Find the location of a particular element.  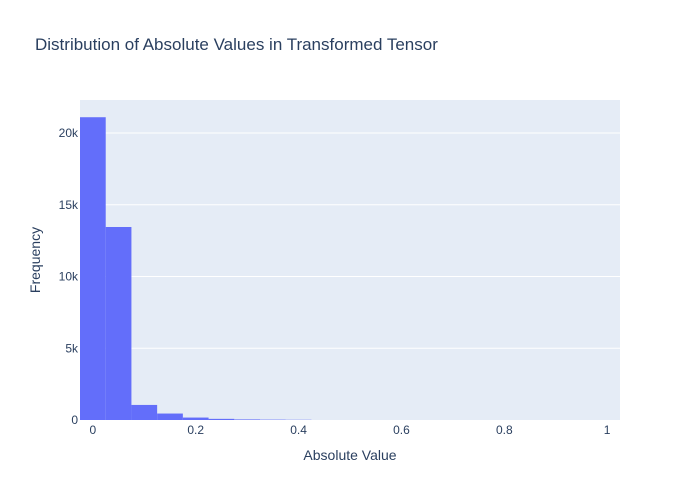

y-tick-label: 0 is located at coordinates (74, 420).